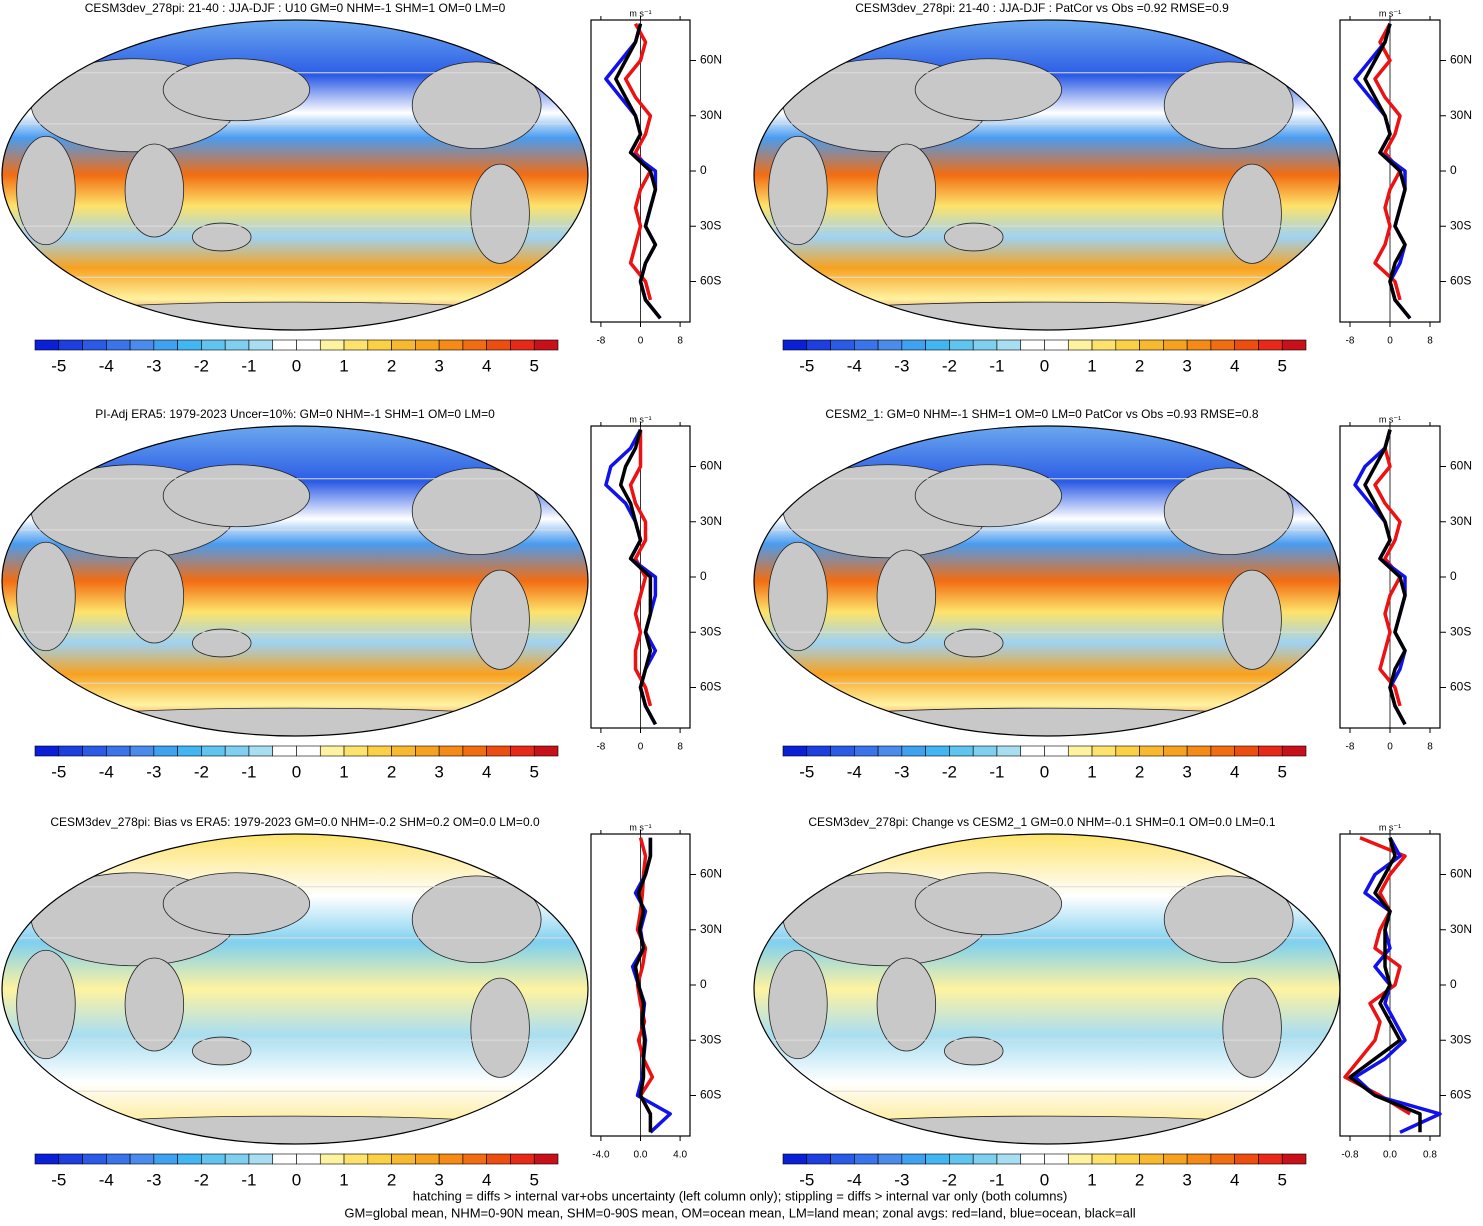  What do you see at coordinates (901, 365) in the screenshot?
I see `colorbar-label: -3` at bounding box center [901, 365].